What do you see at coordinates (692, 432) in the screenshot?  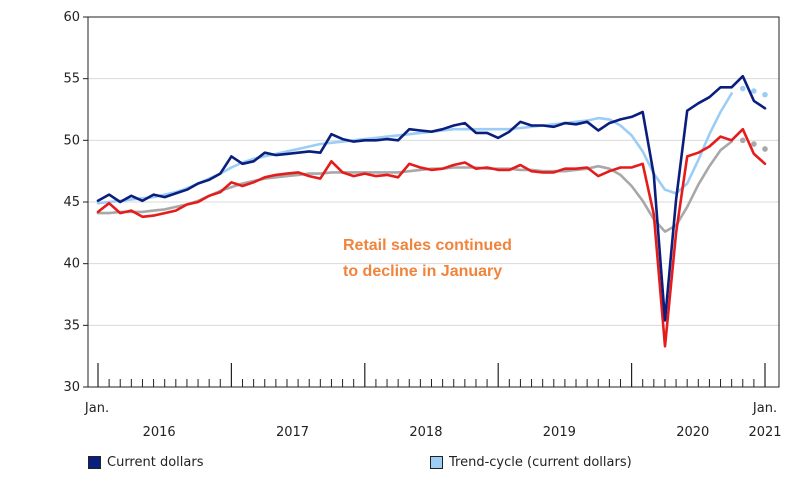 I see `x-label-y2020: 2020` at bounding box center [692, 432].